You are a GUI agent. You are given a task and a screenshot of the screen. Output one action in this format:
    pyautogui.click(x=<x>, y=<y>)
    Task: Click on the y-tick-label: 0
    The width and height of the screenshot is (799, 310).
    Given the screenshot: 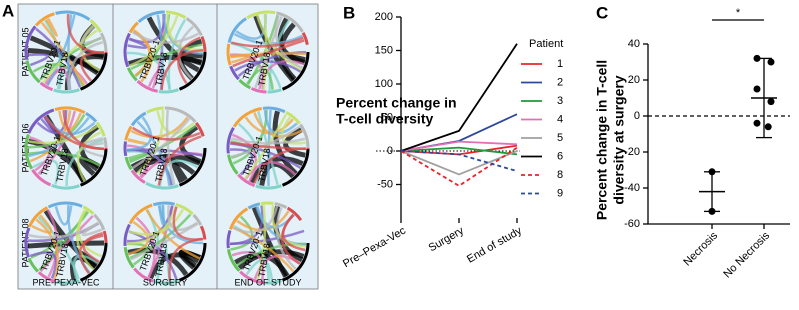 What is the action you would take?
    pyautogui.click(x=637, y=116)
    